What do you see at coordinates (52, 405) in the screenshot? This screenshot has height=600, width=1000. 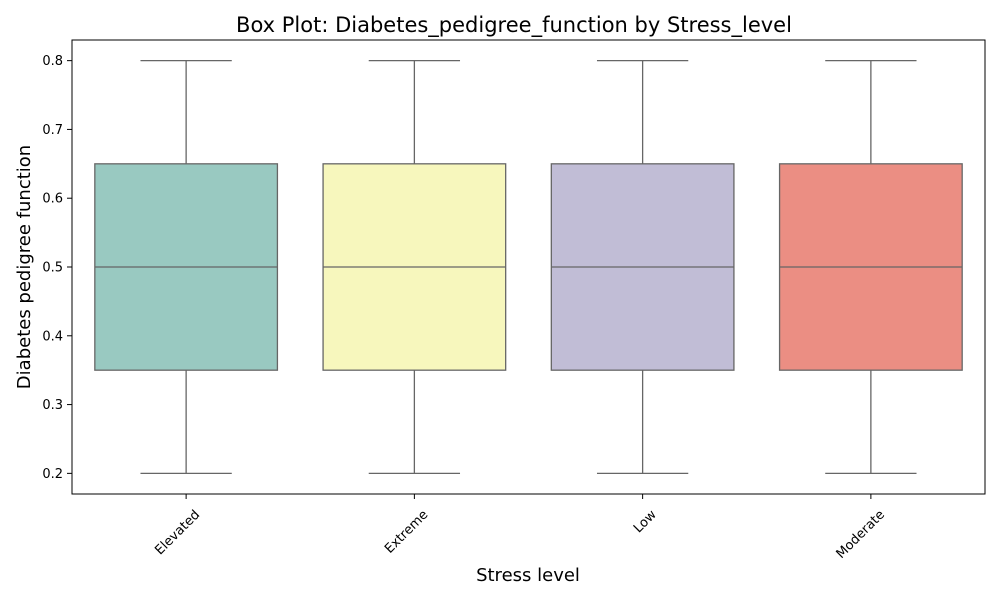 I see `y-tick-label: 0.3` at bounding box center [52, 405].